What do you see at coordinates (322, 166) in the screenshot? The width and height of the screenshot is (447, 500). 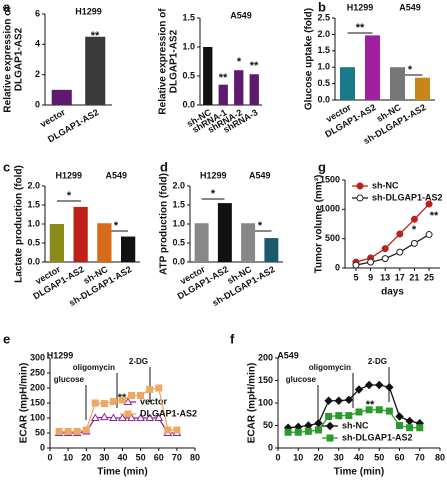 I see `panel-letter: g` at bounding box center [322, 166].